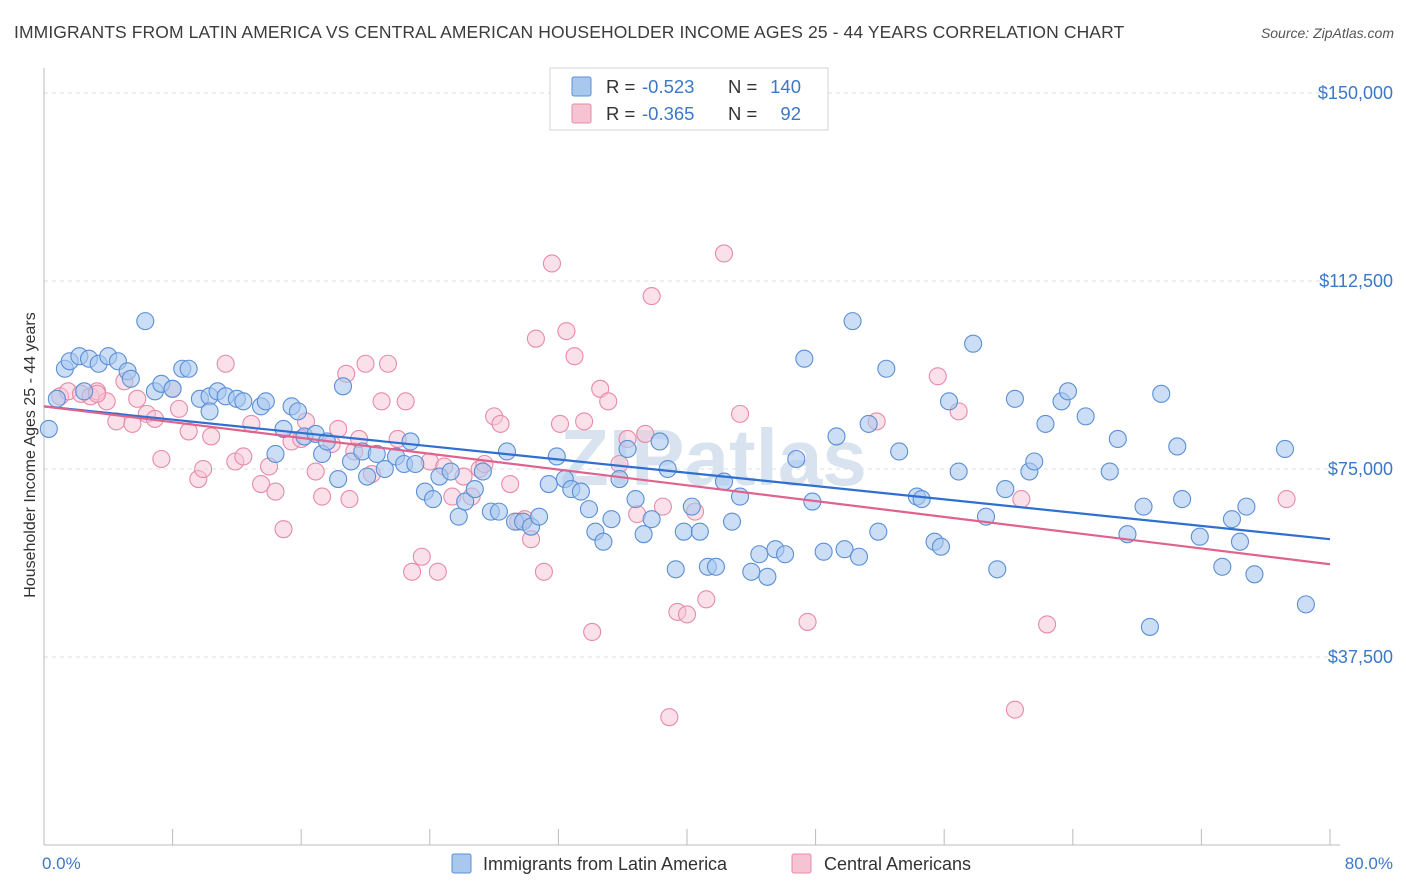 This screenshot has width=1406, height=892. What do you see at coordinates (1355, 375) in the screenshot?
I see `y-tick-labels: $37,500 $75,000 $112,500 $150,000` at bounding box center [1355, 375].